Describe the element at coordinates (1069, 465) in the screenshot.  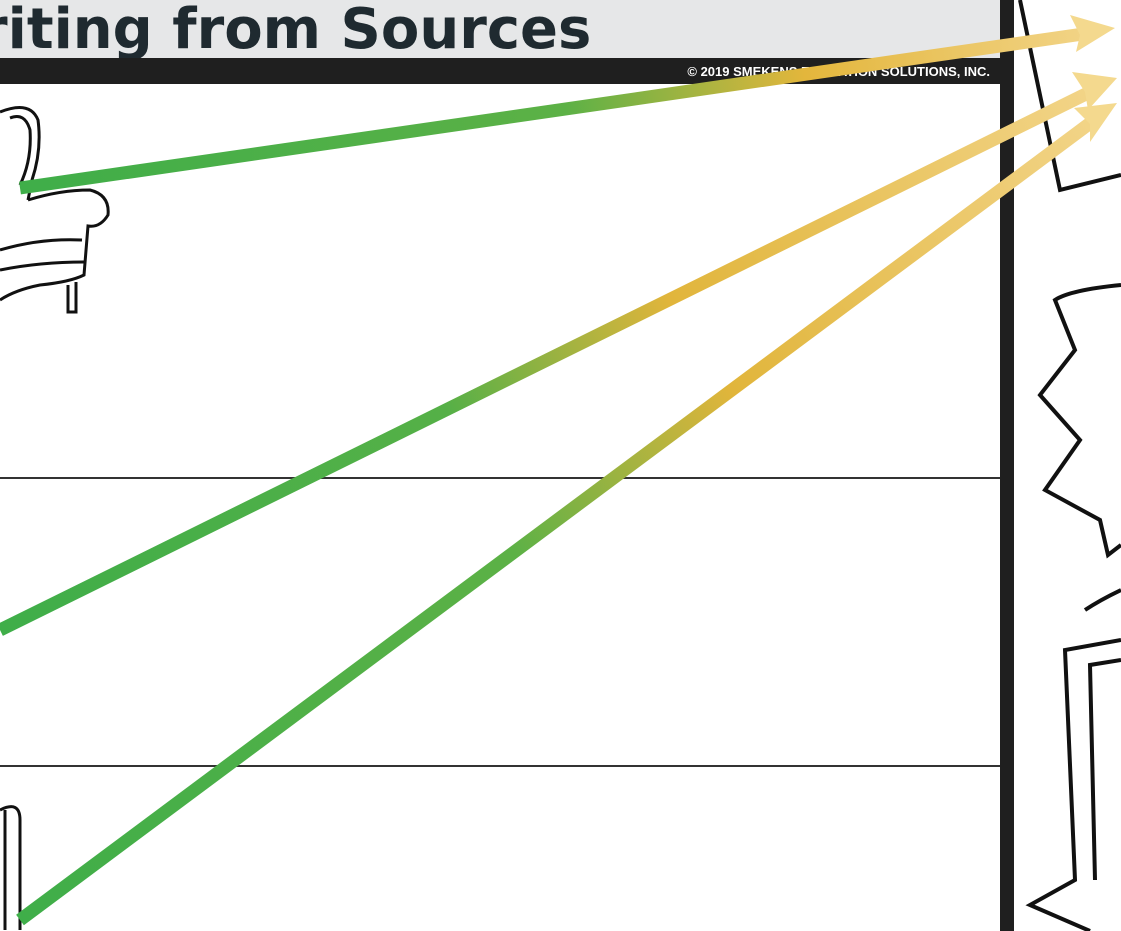
I see `comic-shapes` at that location.